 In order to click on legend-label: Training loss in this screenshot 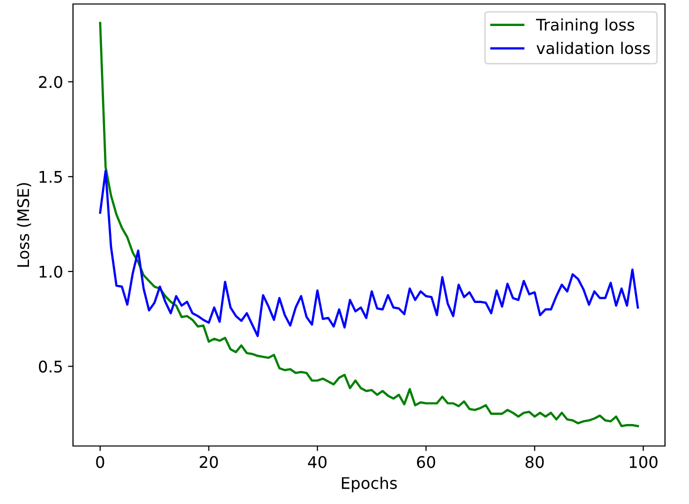, I will do `click(585, 26)`.